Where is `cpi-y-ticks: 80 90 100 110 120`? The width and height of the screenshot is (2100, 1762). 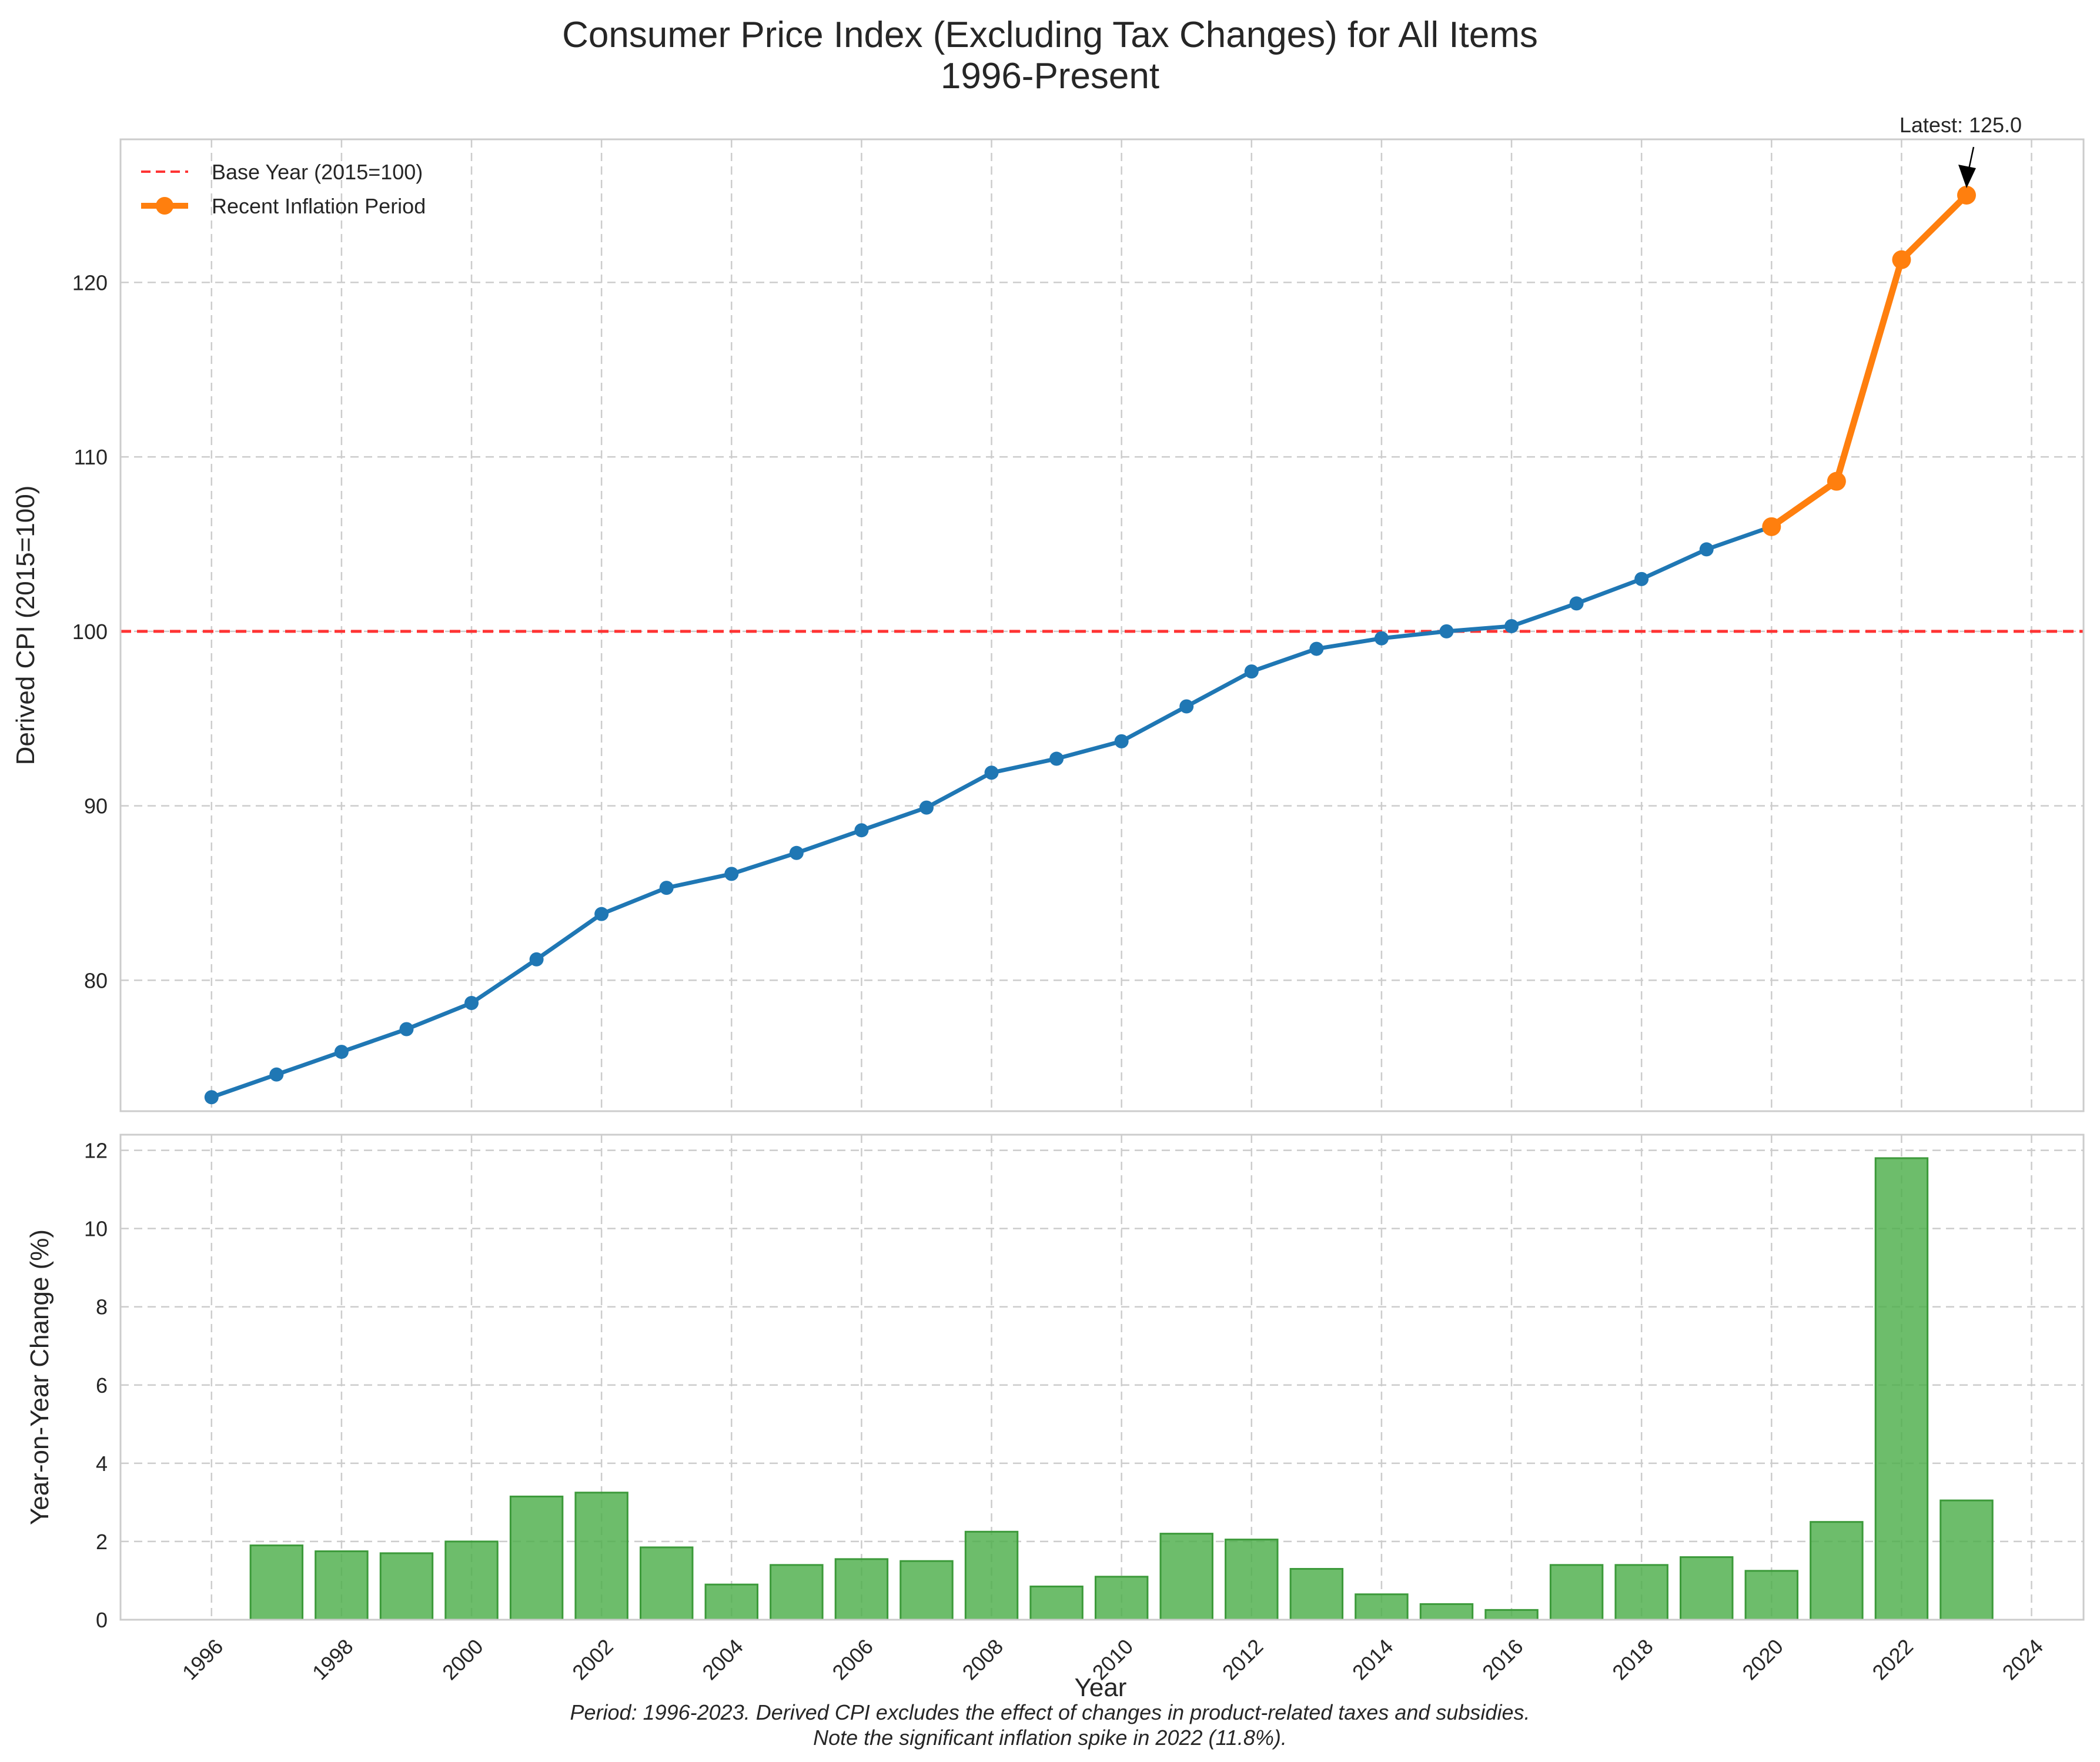
cpi-y-ticks: 80 90 100 110 120 is located at coordinates (90, 631).